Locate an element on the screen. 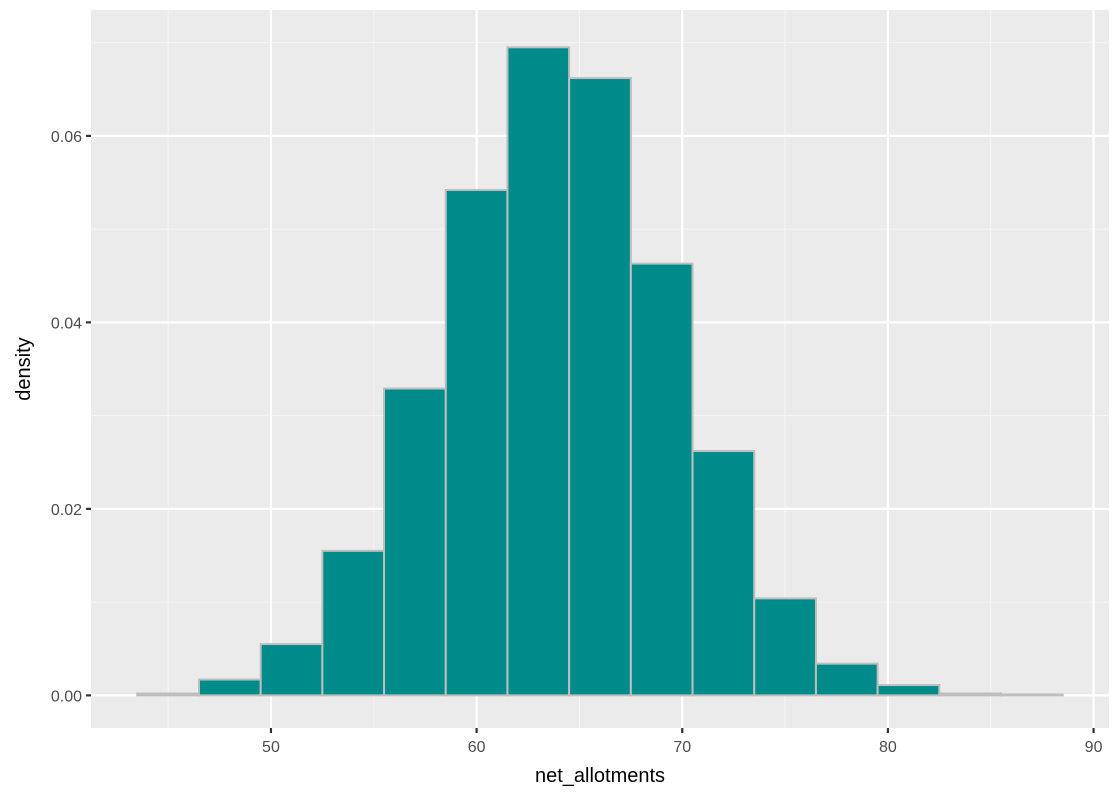 The width and height of the screenshot is (1120, 800). x-tick-label: 80 is located at coordinates (888, 747).